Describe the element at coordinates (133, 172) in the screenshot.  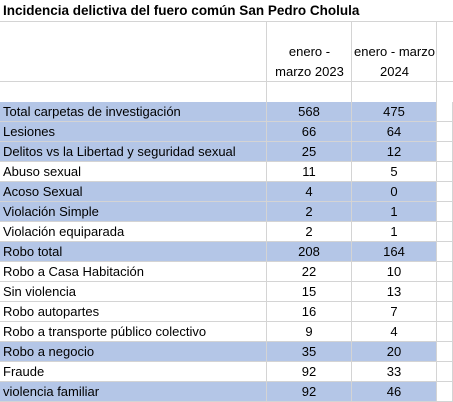
I see `row-label: Abuso sexual` at that location.